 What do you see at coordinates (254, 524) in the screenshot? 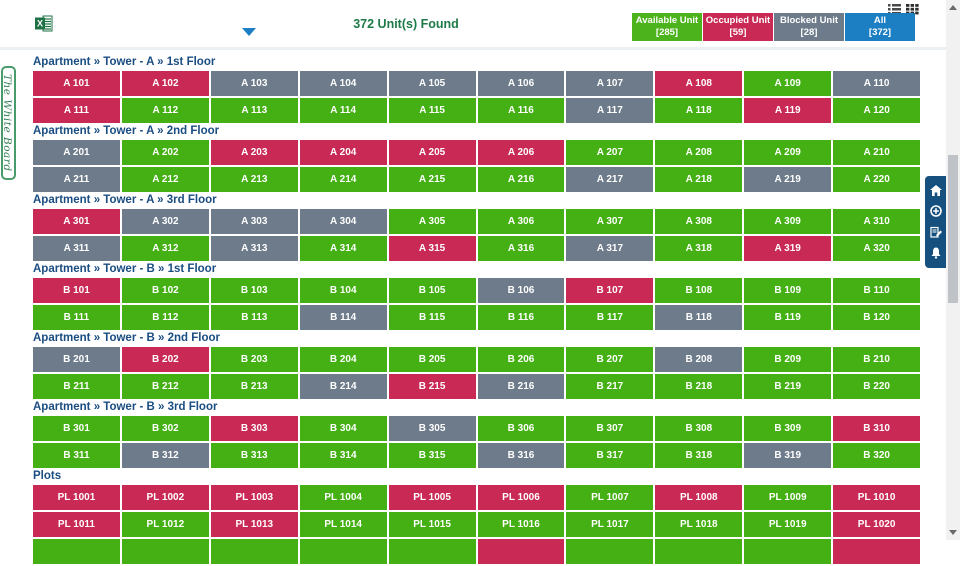
I see `unit-cell-pl-1013: PL 1013` at bounding box center [254, 524].